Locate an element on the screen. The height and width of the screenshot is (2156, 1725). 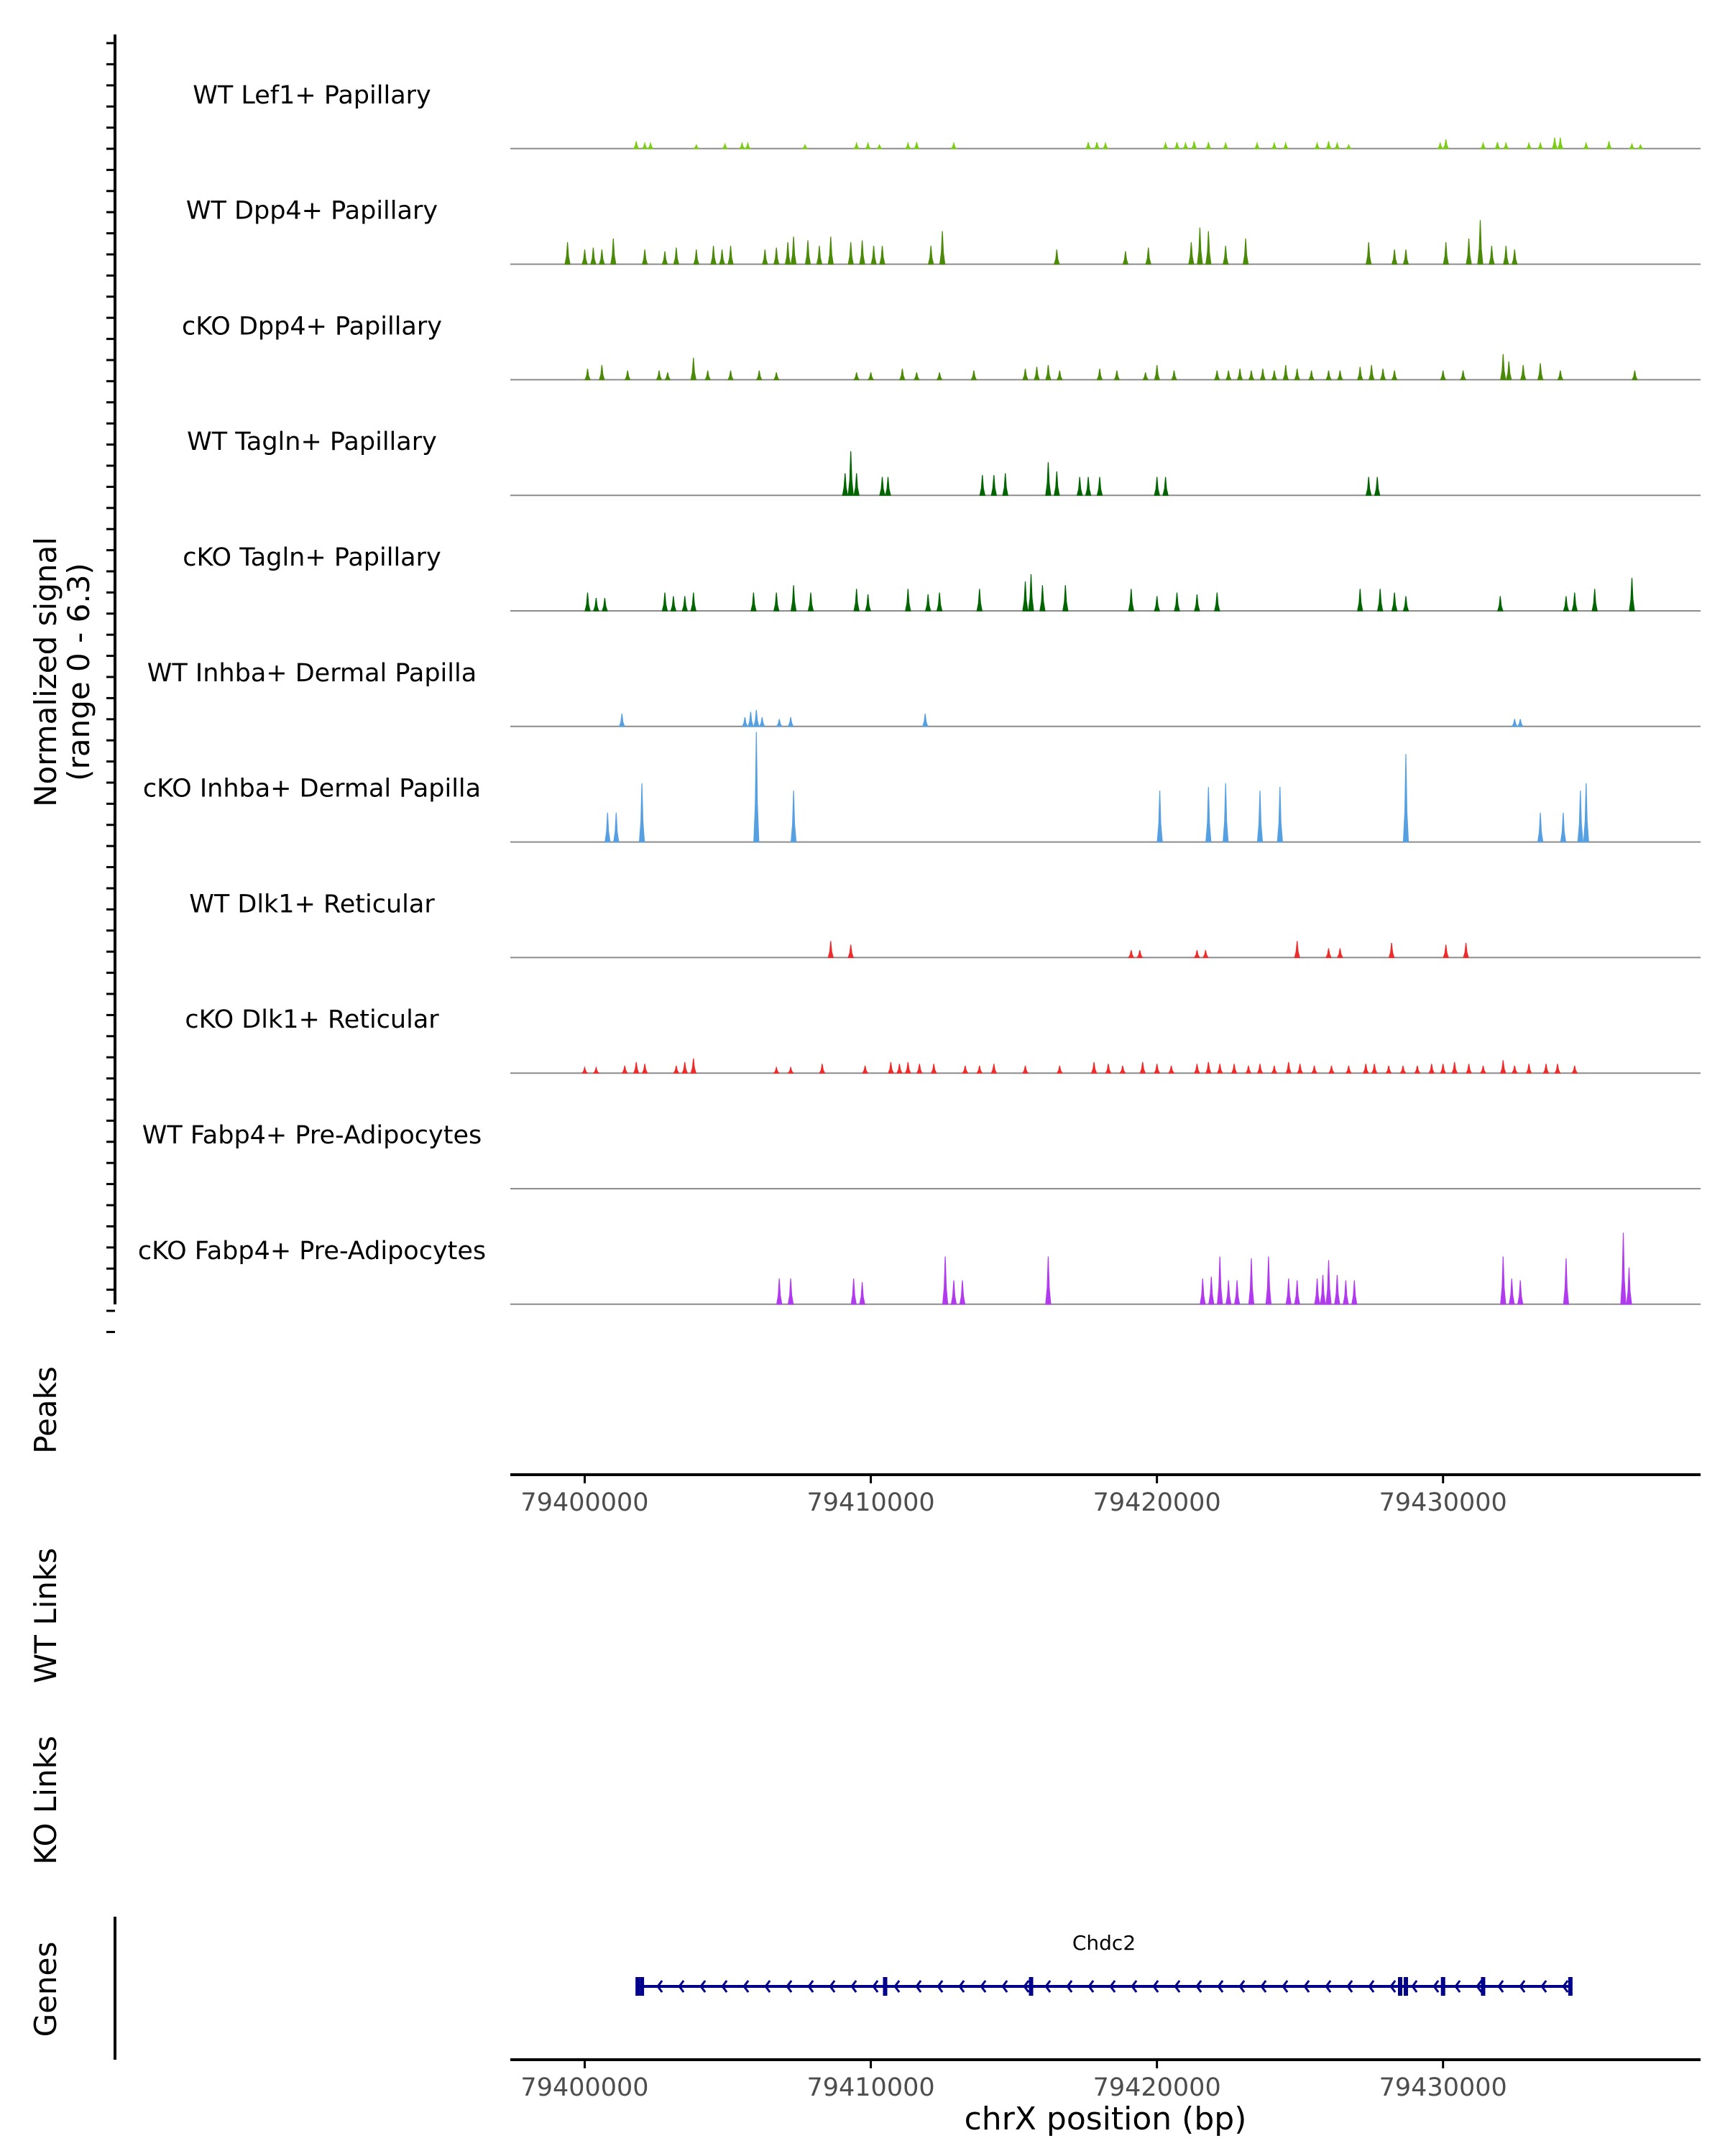
x-tick-label: 79410000 is located at coordinates (870, 2087).